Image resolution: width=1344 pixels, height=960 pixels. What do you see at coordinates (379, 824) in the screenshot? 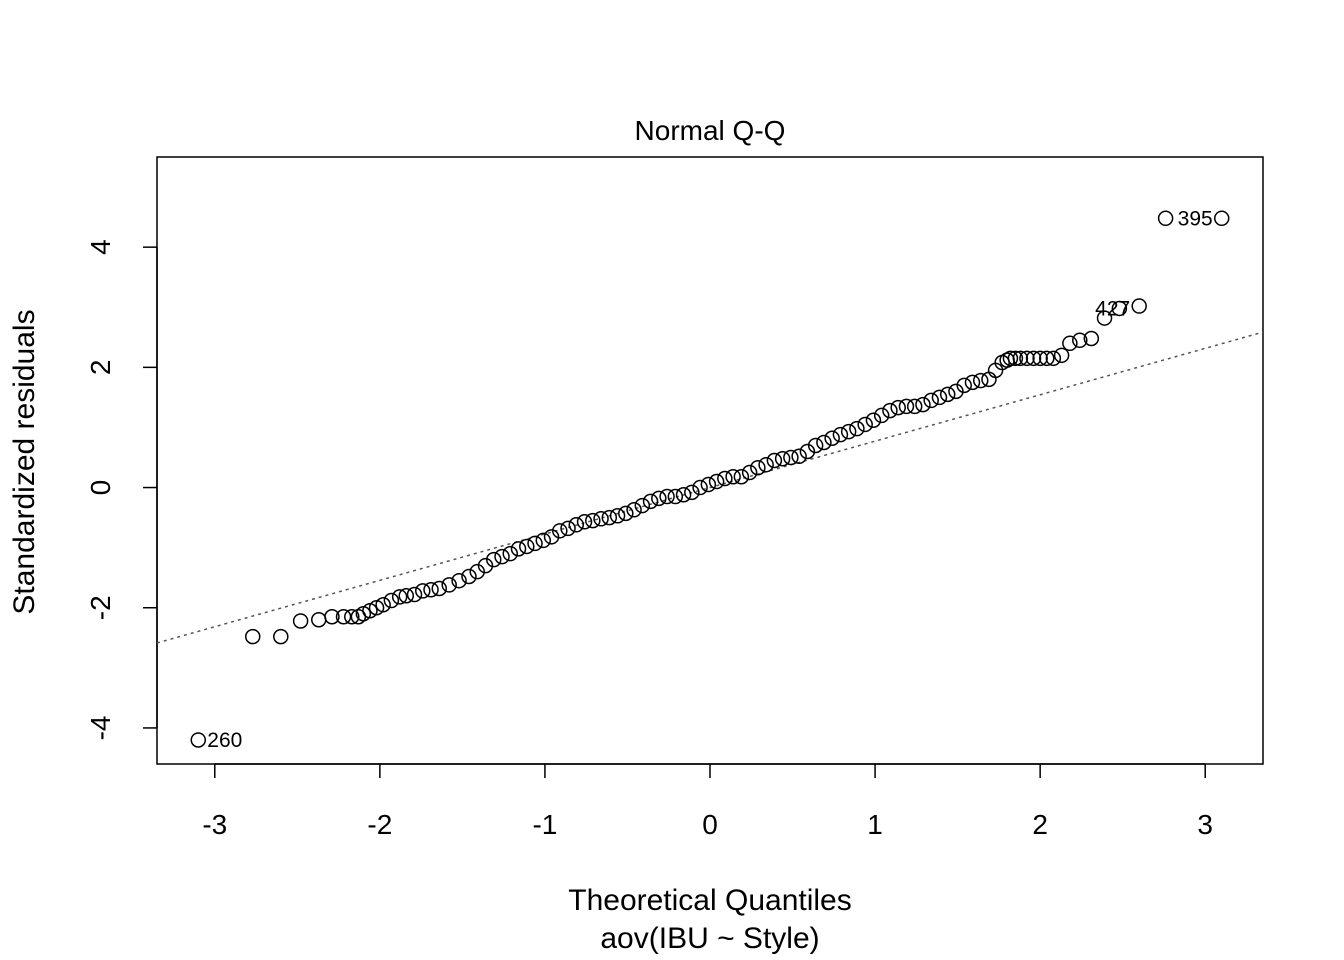
I see `x-tick-label: -2` at bounding box center [379, 824].